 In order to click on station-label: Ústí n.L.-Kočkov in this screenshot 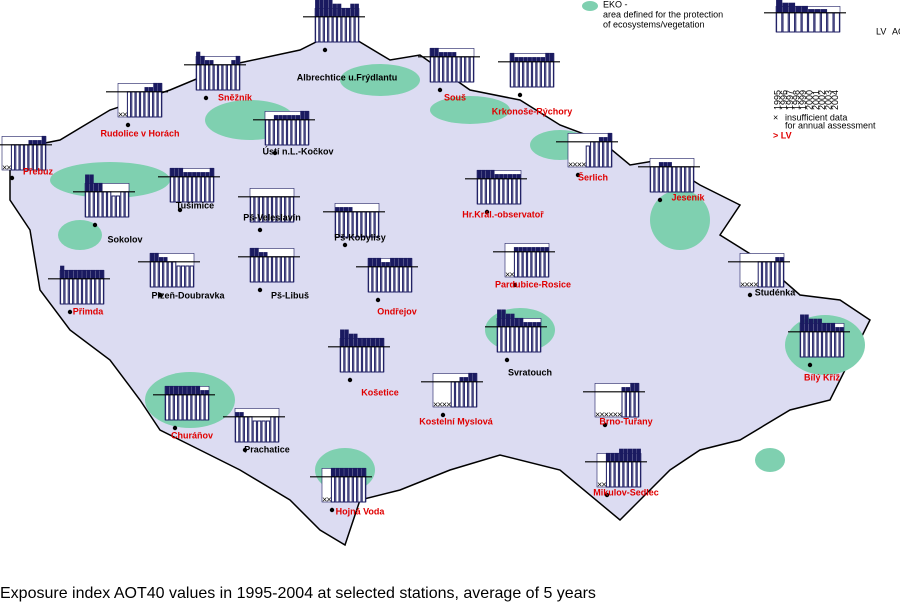, I will do `click(297, 150)`.